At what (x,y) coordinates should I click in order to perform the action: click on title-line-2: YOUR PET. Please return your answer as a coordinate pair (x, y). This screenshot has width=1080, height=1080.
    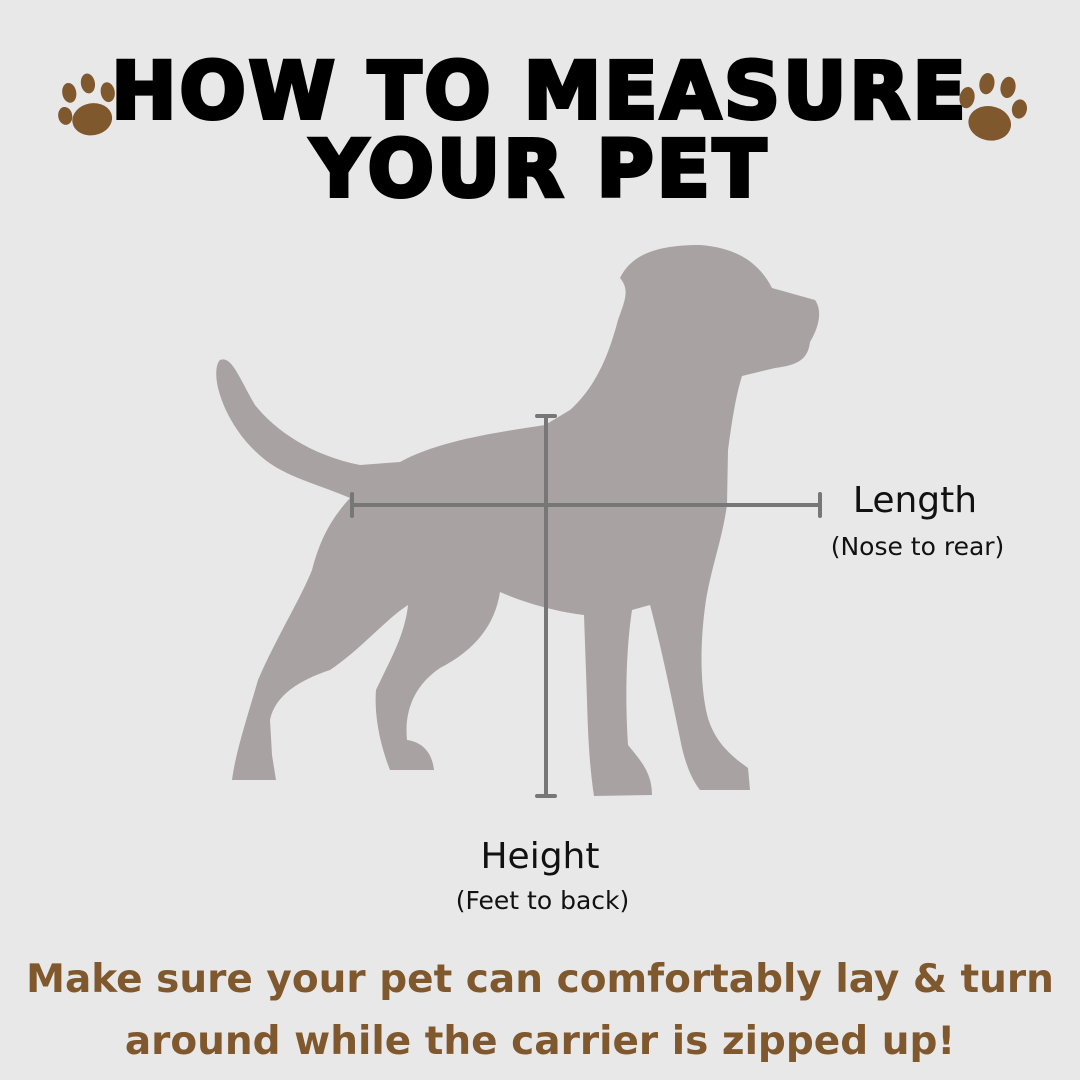
    Looking at the image, I should click on (539, 170).